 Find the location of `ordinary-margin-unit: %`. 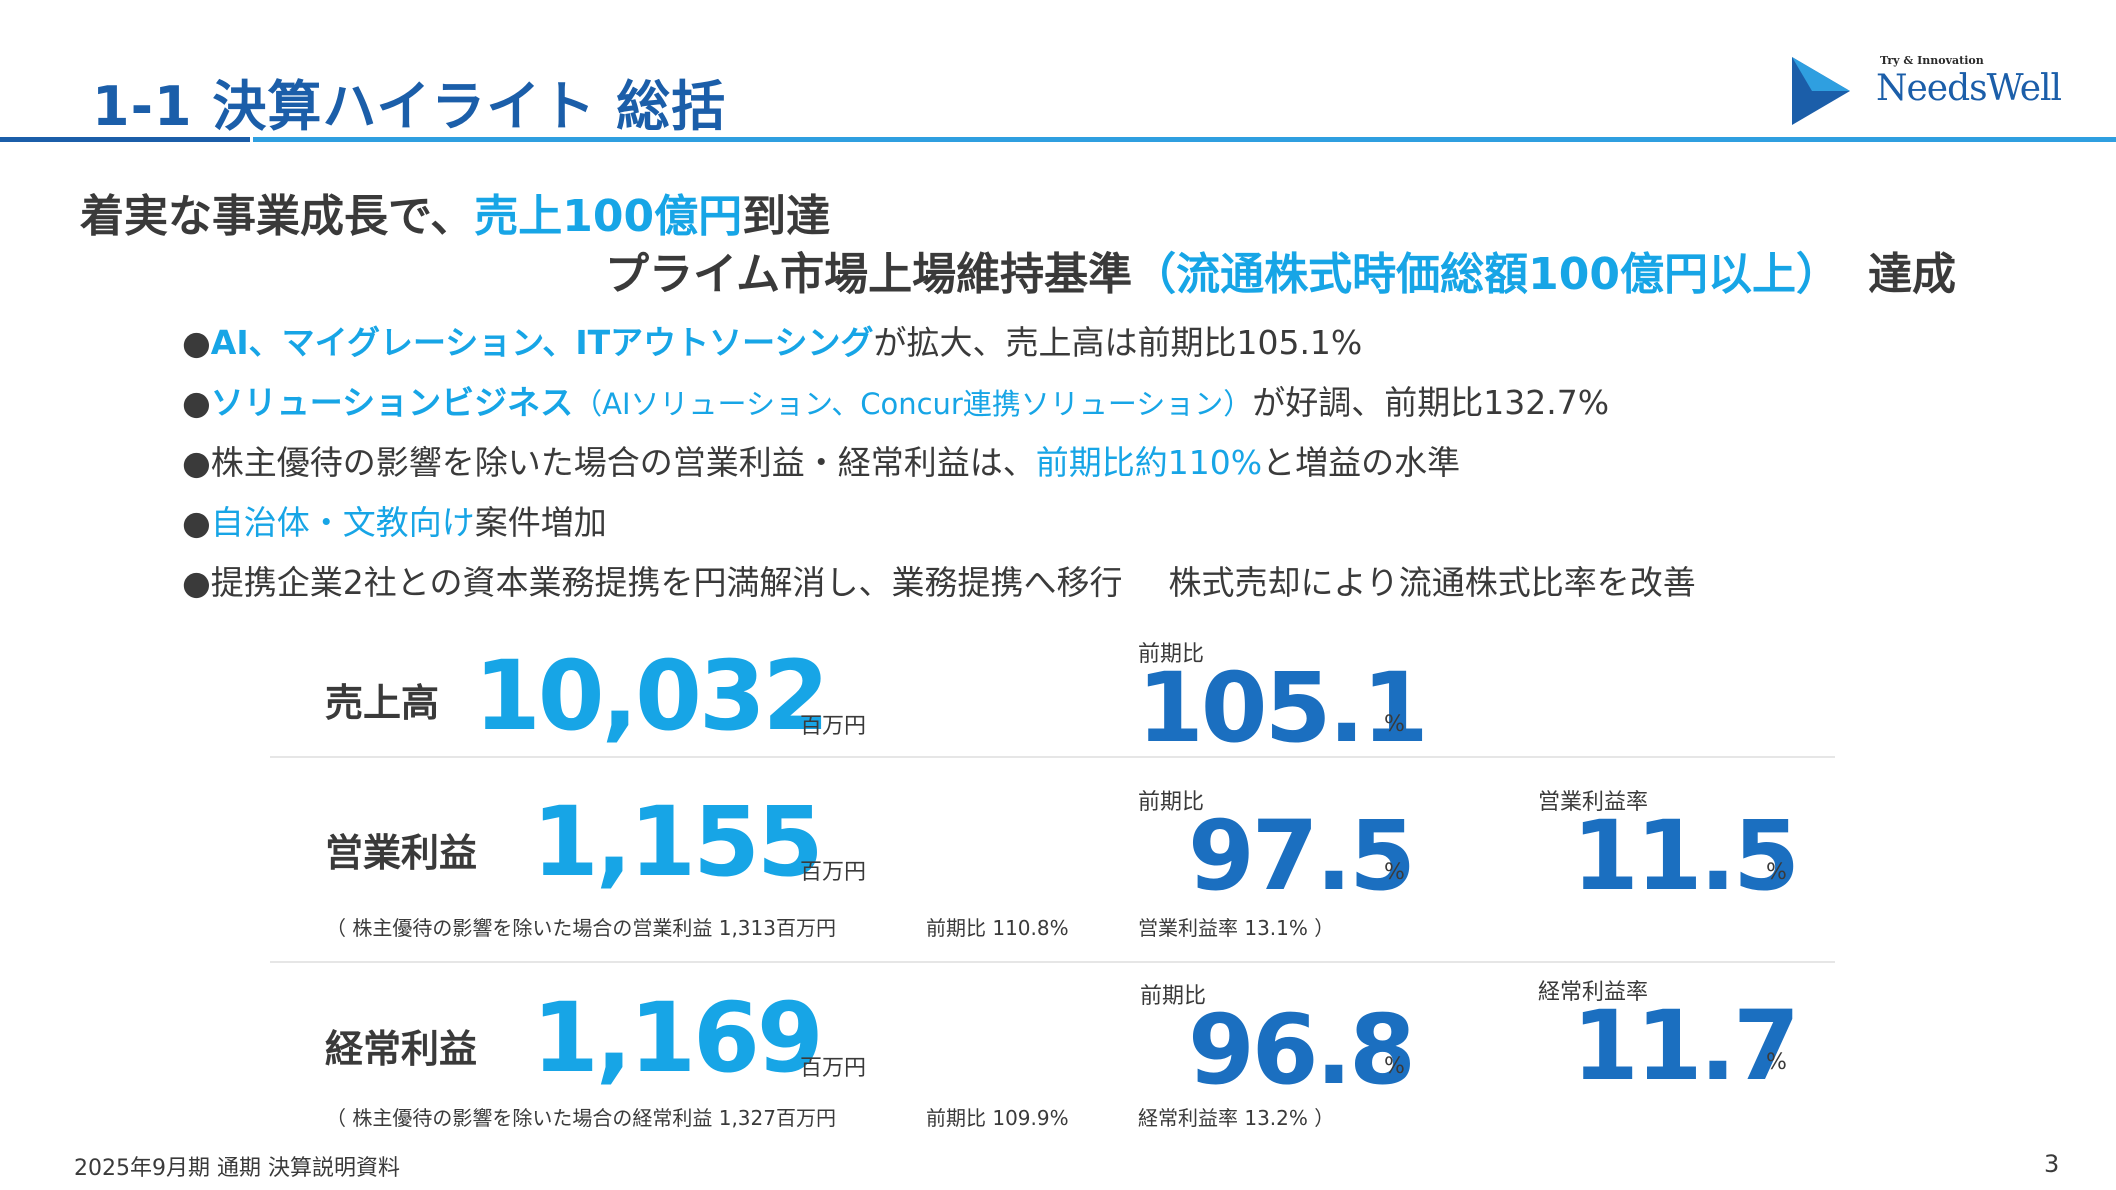

ordinary-margin-unit: % is located at coordinates (1776, 1062).